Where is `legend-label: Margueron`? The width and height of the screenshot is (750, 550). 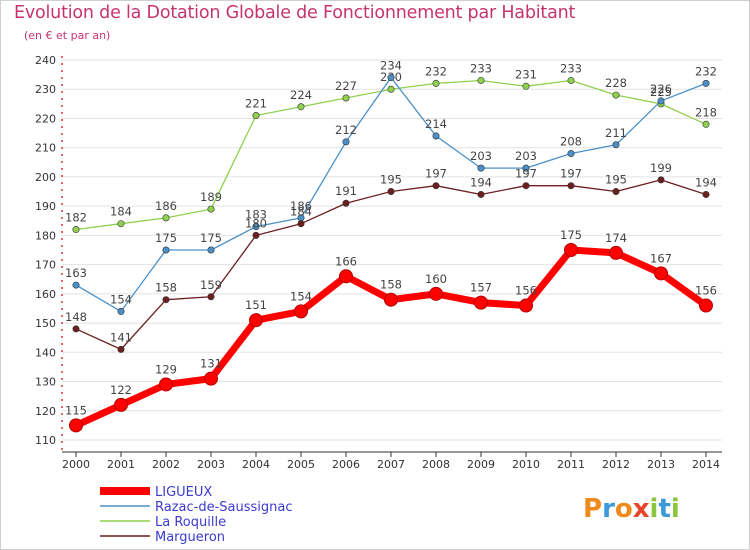
legend-label: Margueron is located at coordinates (190, 537).